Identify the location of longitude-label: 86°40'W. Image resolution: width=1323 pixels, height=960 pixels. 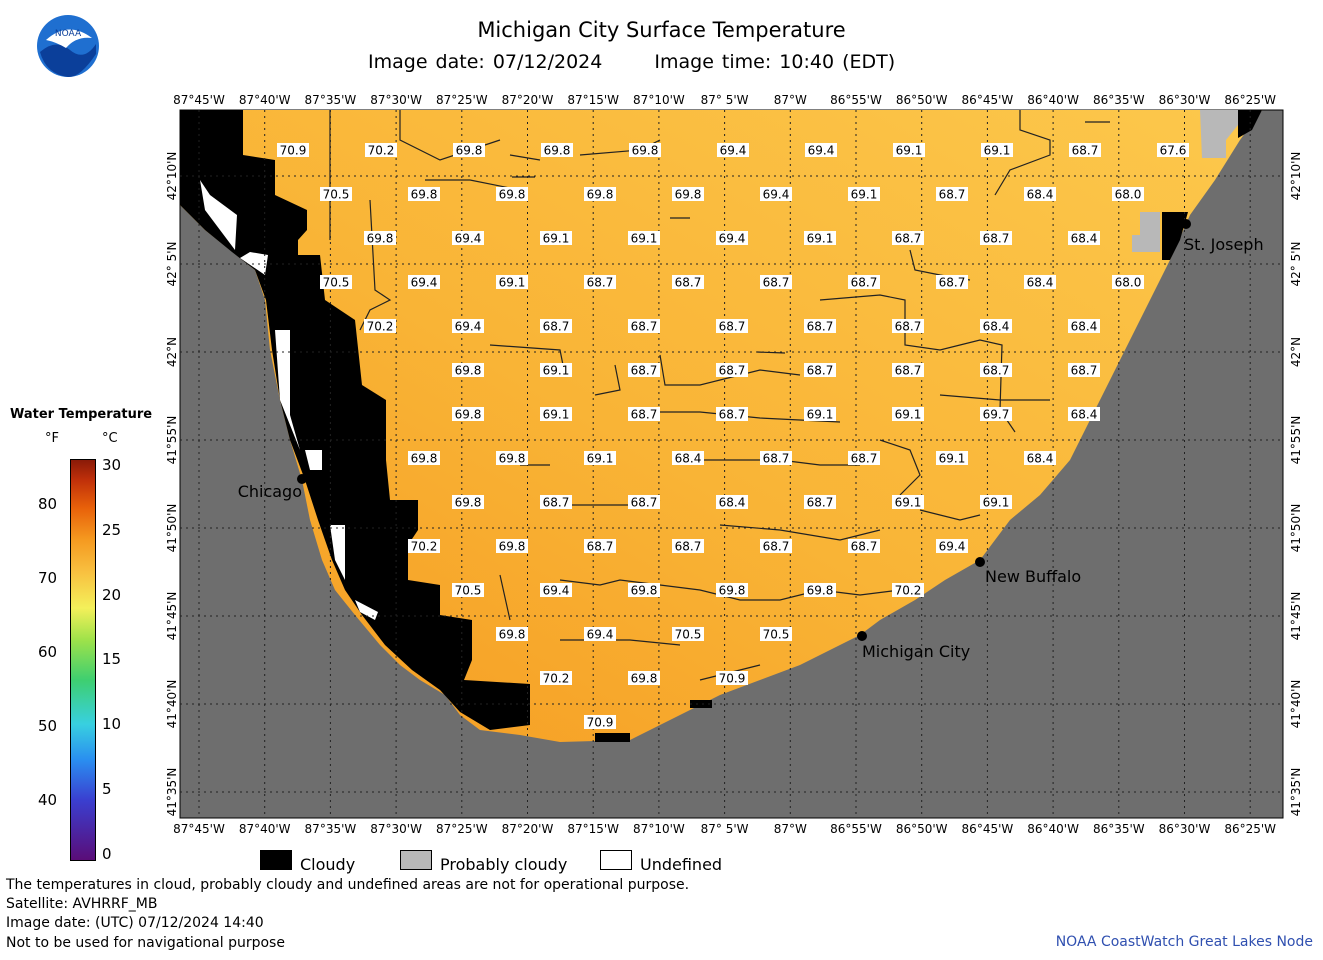
(1053, 829).